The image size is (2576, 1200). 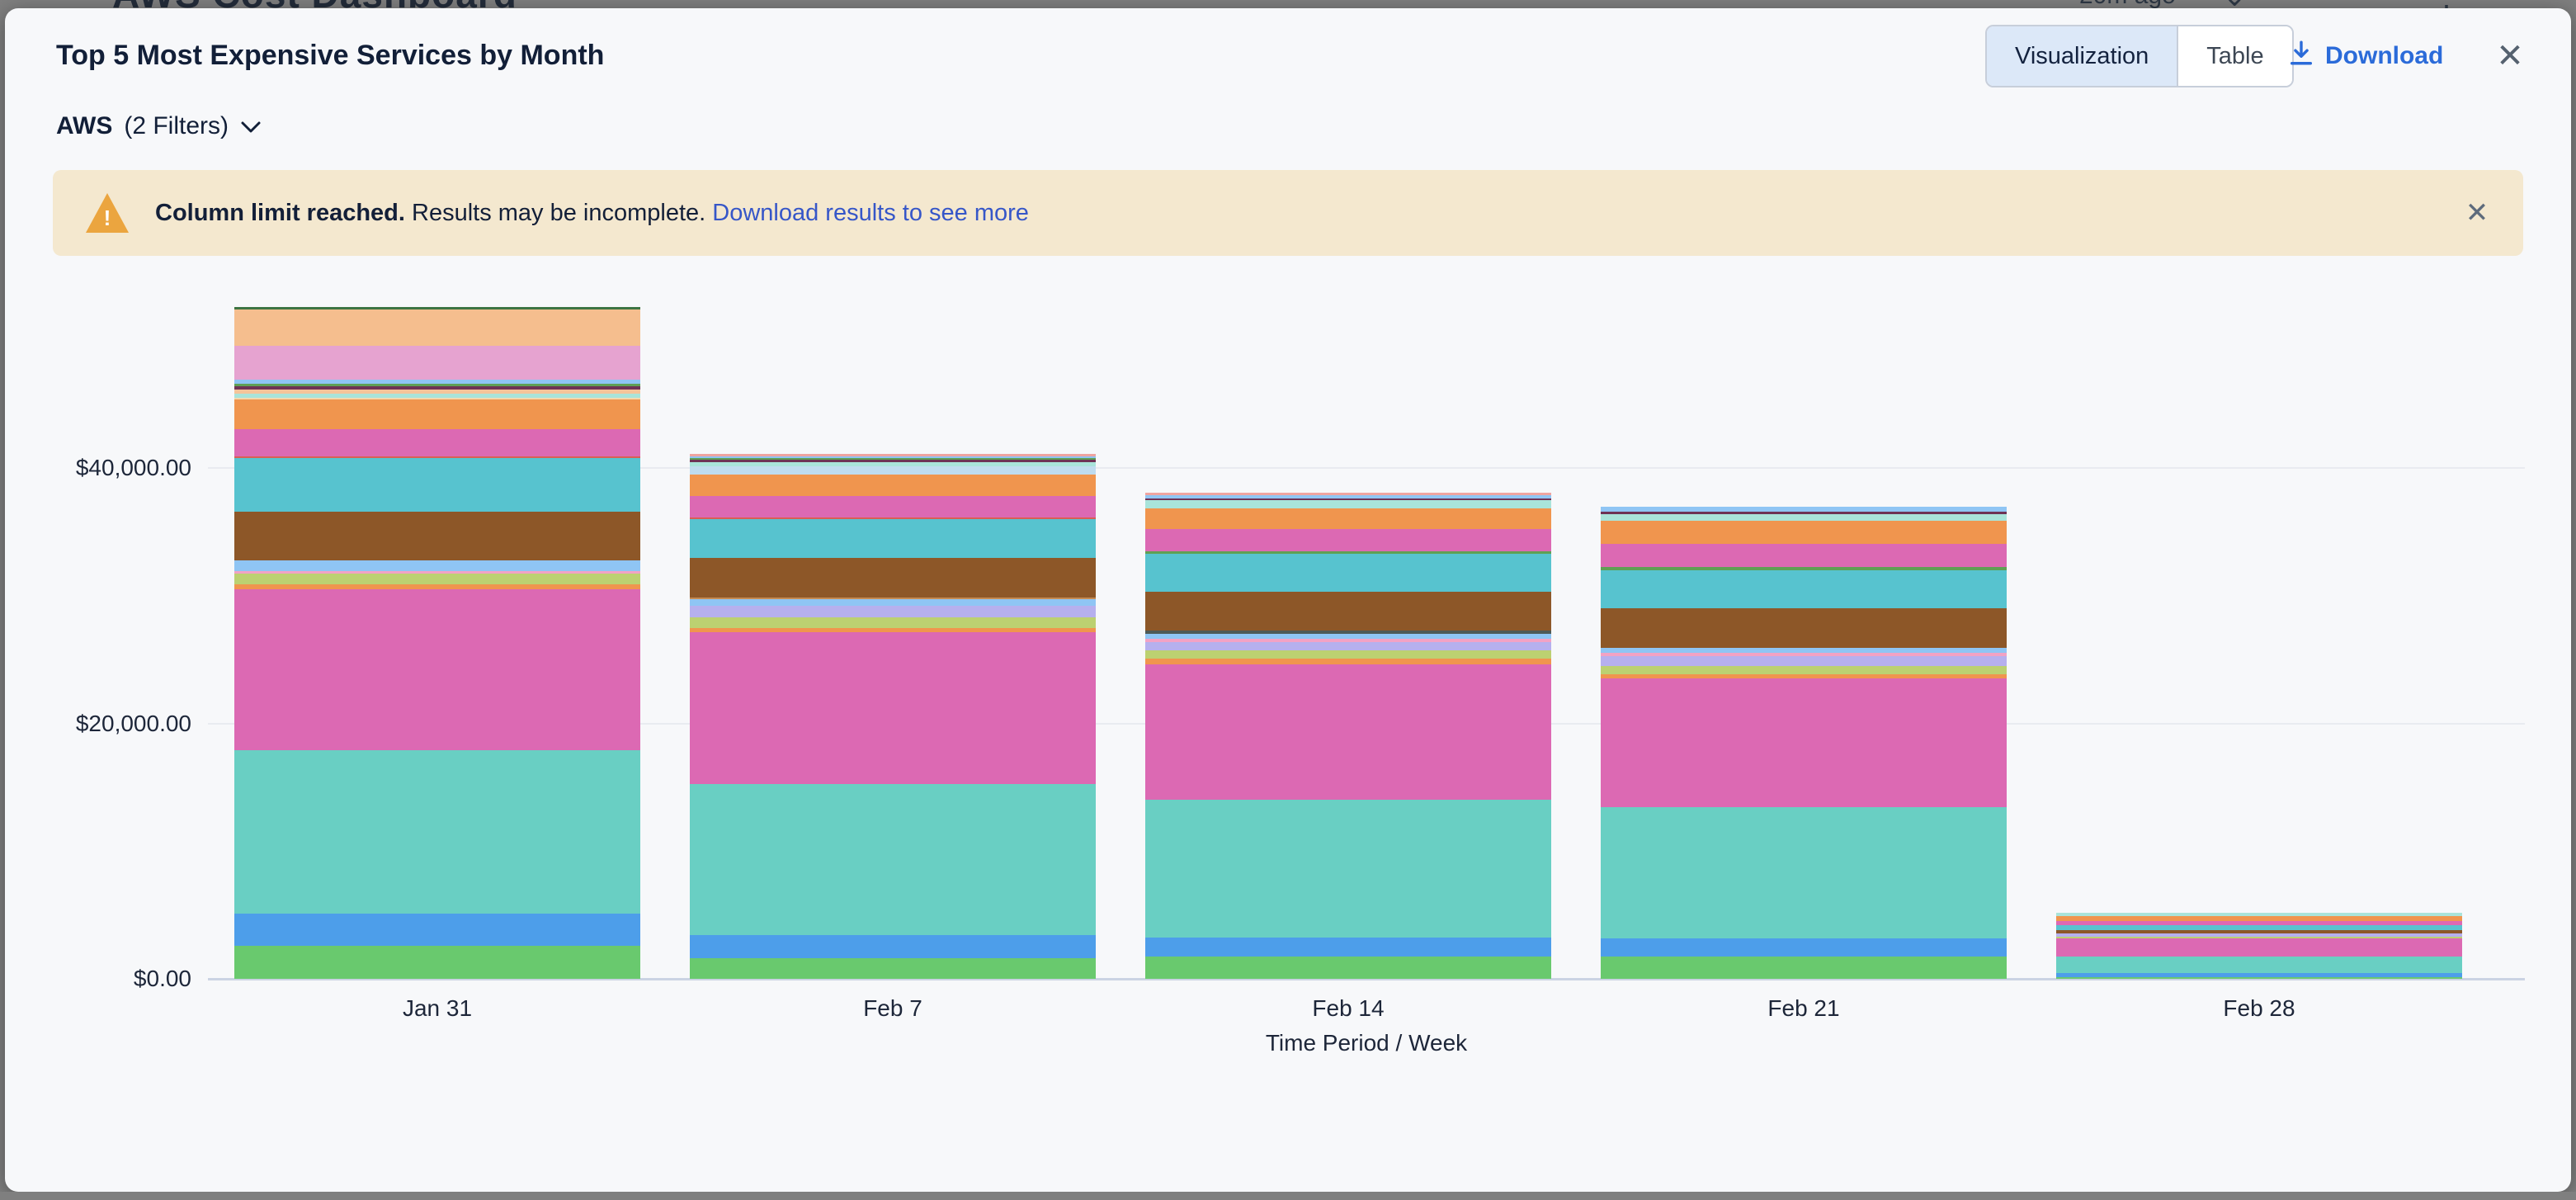 I want to click on modal-close-button: ✕, so click(x=2510, y=56).